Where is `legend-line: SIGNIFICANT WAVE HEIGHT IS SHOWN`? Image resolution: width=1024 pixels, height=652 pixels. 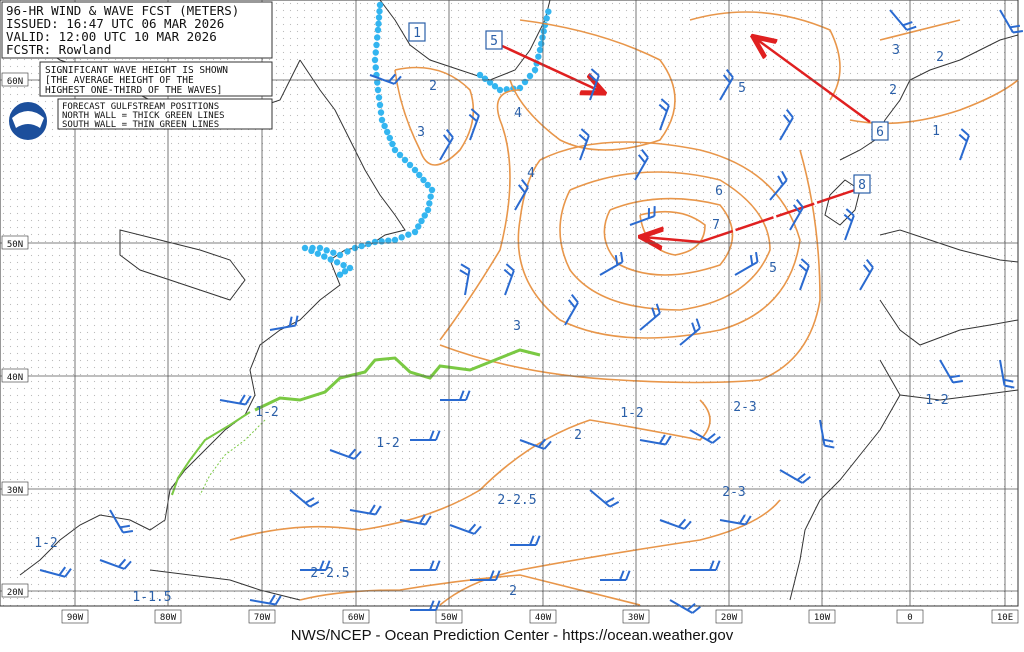 legend-line: SIGNIFICANT WAVE HEIGHT IS SHOWN is located at coordinates (136, 70).